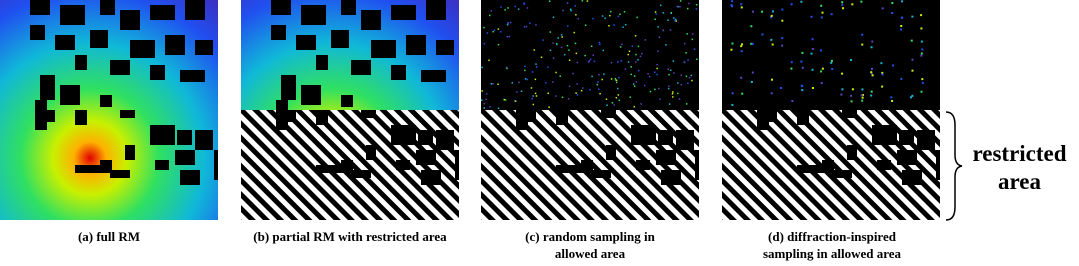 This screenshot has width=1079, height=266. Describe the element at coordinates (590, 245) in the screenshot. I see `caption: (c) random sampling in allowed area` at that location.